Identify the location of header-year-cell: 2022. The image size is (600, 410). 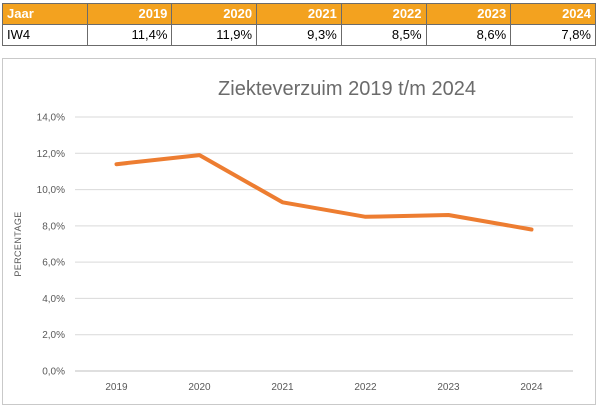
(383, 14).